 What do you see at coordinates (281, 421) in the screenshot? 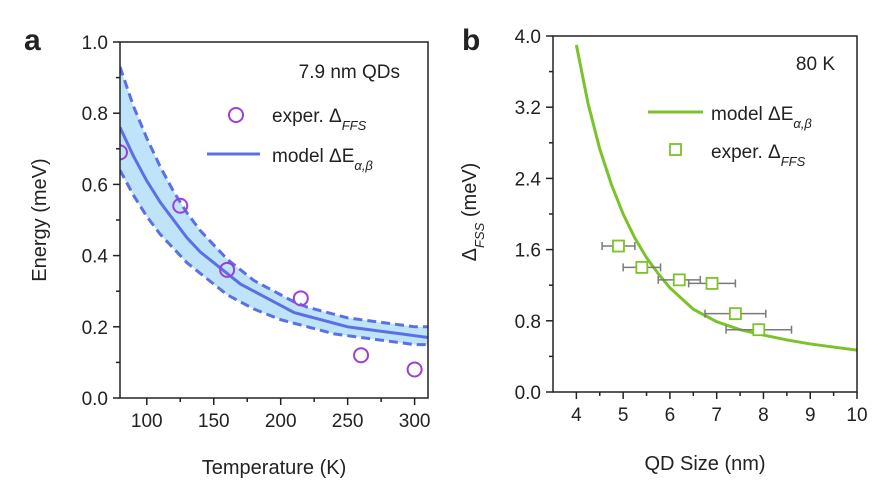
I see `panel-a-x-tick-label: 200` at bounding box center [281, 421].